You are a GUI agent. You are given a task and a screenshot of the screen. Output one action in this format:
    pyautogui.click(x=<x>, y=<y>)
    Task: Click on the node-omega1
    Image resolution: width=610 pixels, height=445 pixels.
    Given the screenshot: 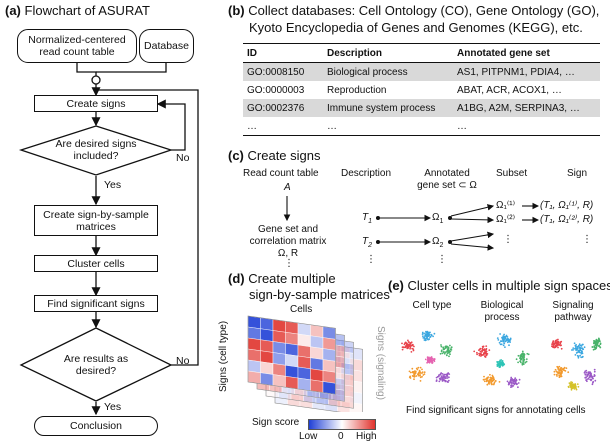 What is the action you would take?
    pyautogui.click(x=450, y=218)
    